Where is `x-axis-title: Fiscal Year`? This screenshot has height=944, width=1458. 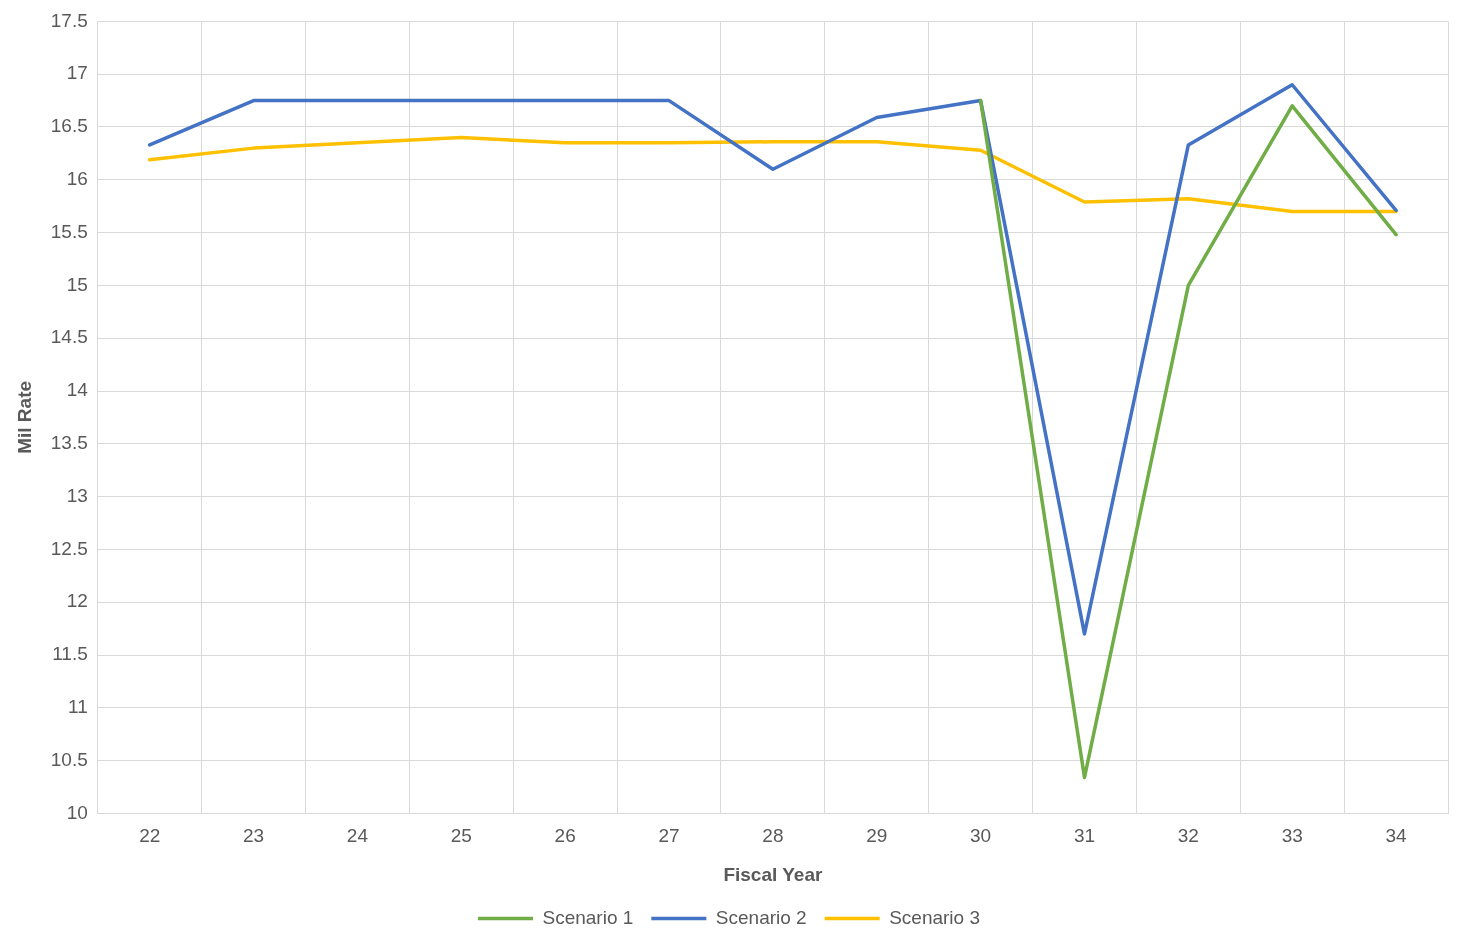 x-axis-title: Fiscal Year is located at coordinates (773, 874).